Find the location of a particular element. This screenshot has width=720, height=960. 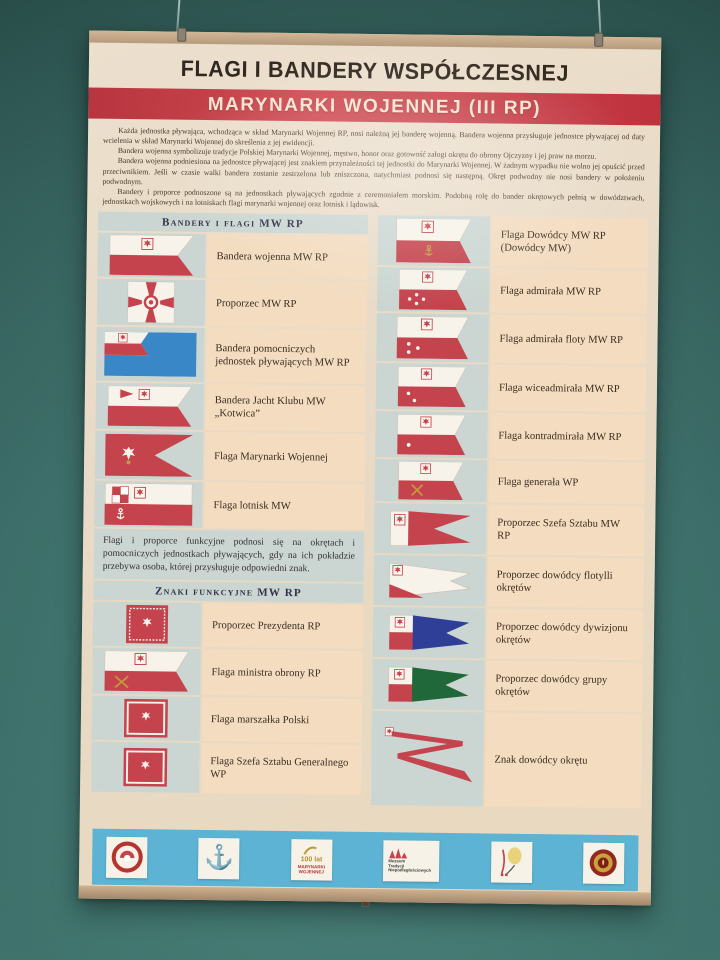

admiral-four-stars-flag-icon is located at coordinates (433, 290).